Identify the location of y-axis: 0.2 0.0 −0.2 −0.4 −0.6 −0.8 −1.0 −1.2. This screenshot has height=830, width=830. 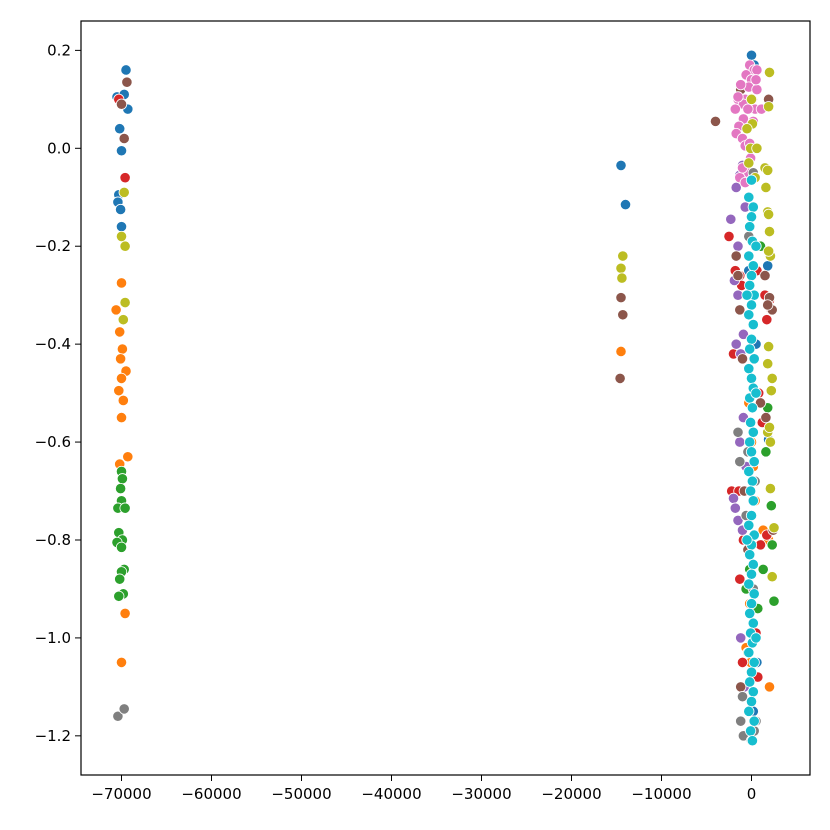
(58, 393).